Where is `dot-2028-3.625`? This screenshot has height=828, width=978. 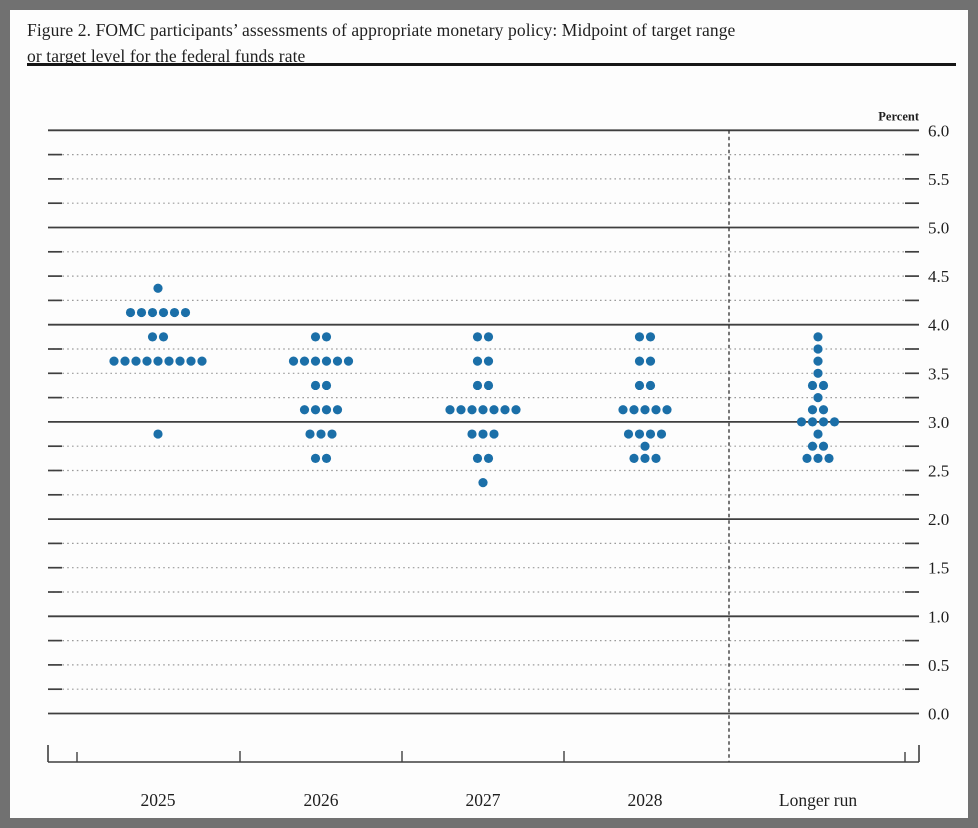 dot-2028-3.625 is located at coordinates (639, 361).